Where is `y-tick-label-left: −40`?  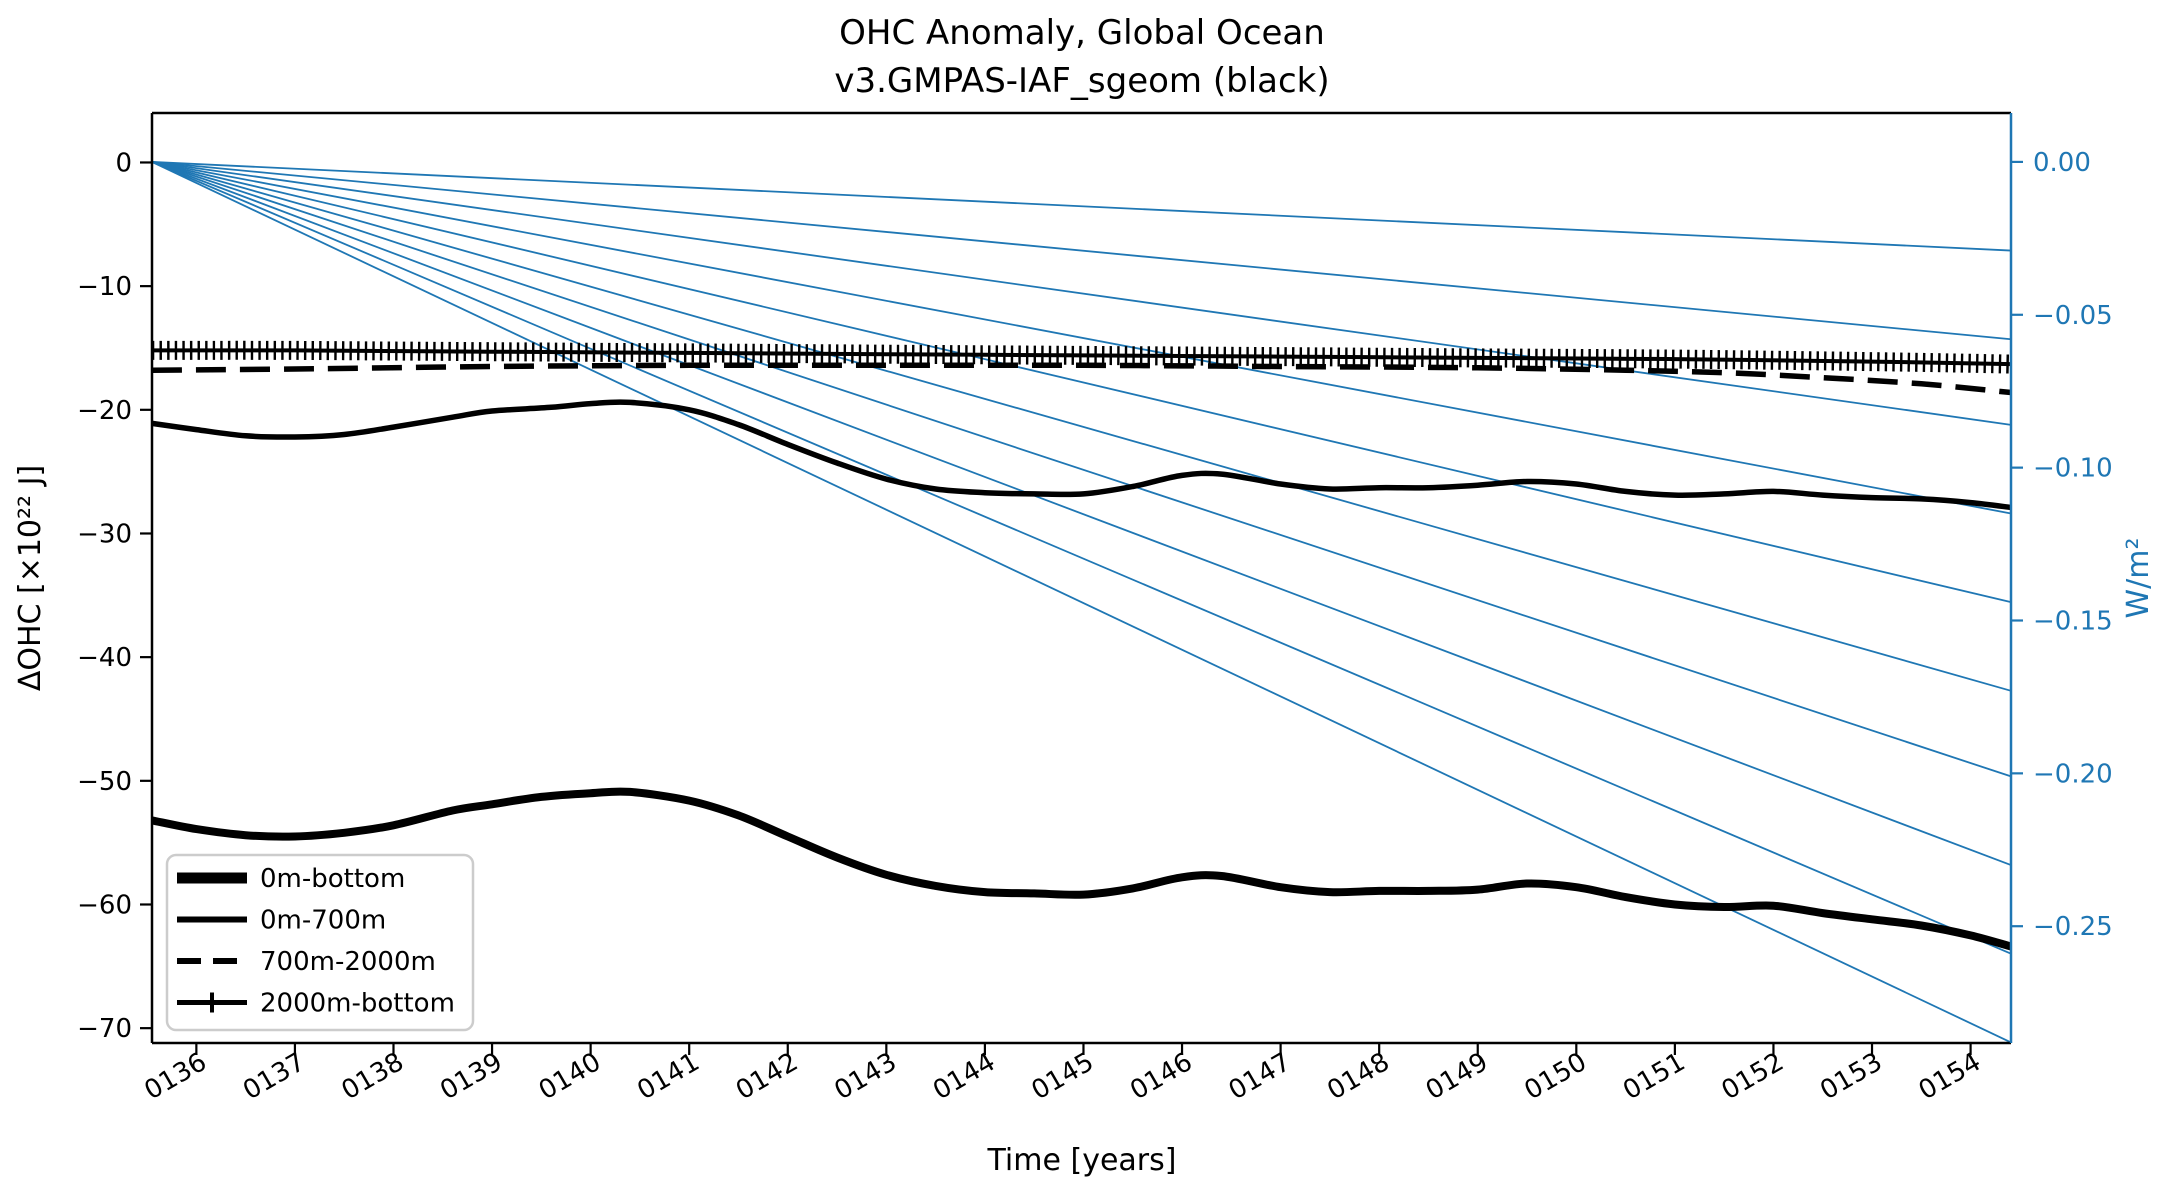
y-tick-label-left: −40 is located at coordinates (104, 658).